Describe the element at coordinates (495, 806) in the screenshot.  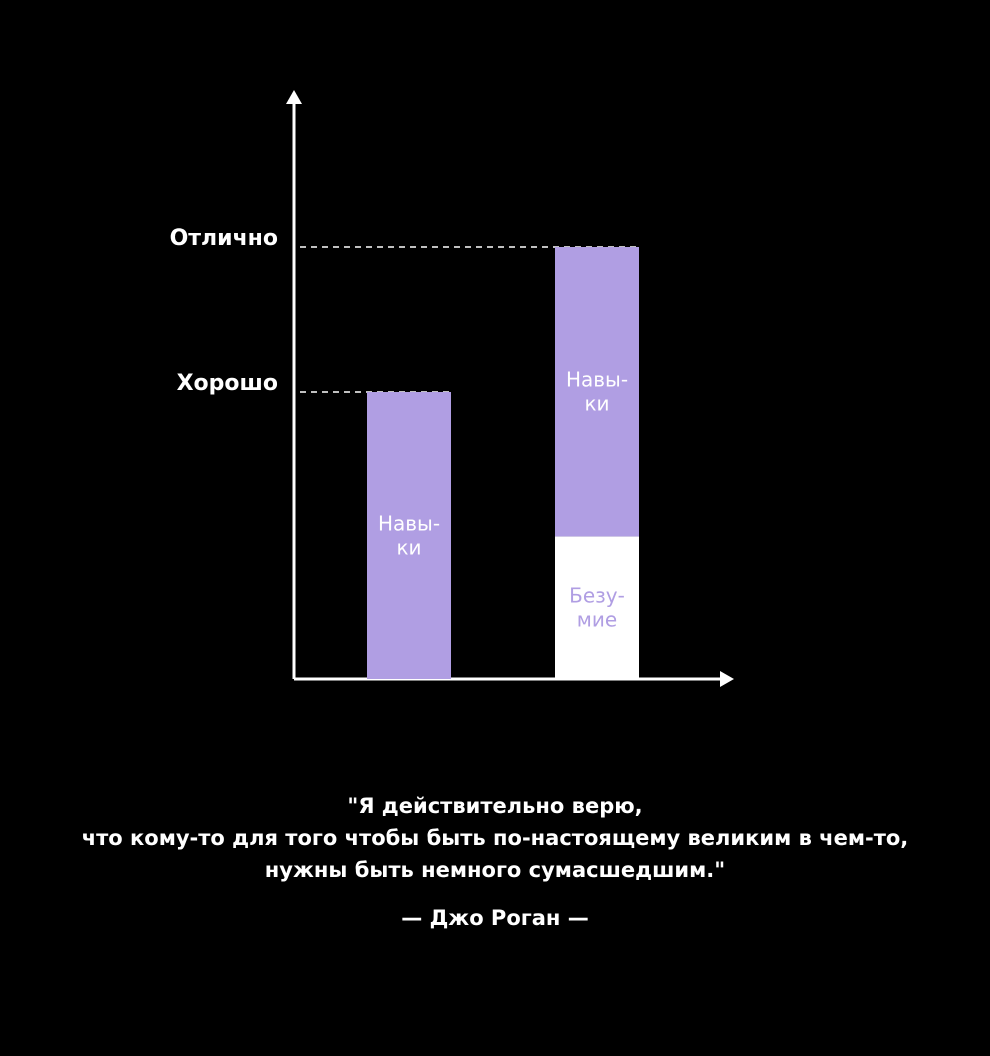
I see `quote-line-1: "Я действительно верю,` at that location.